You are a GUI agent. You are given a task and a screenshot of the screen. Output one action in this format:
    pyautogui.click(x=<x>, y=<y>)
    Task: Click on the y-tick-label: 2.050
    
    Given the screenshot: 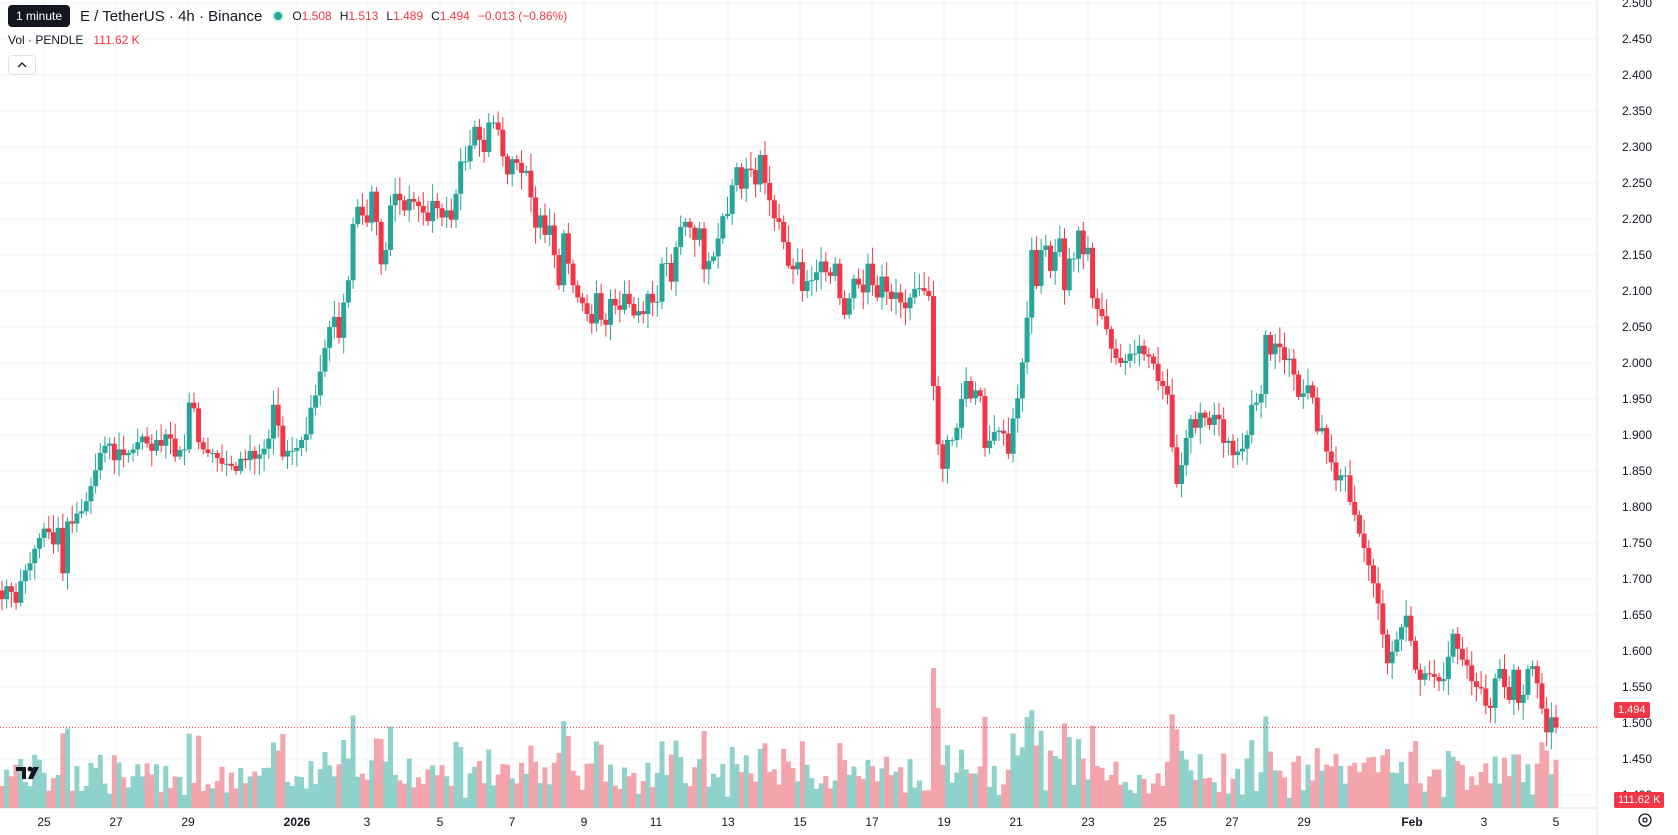 What is the action you would take?
    pyautogui.click(x=1637, y=327)
    